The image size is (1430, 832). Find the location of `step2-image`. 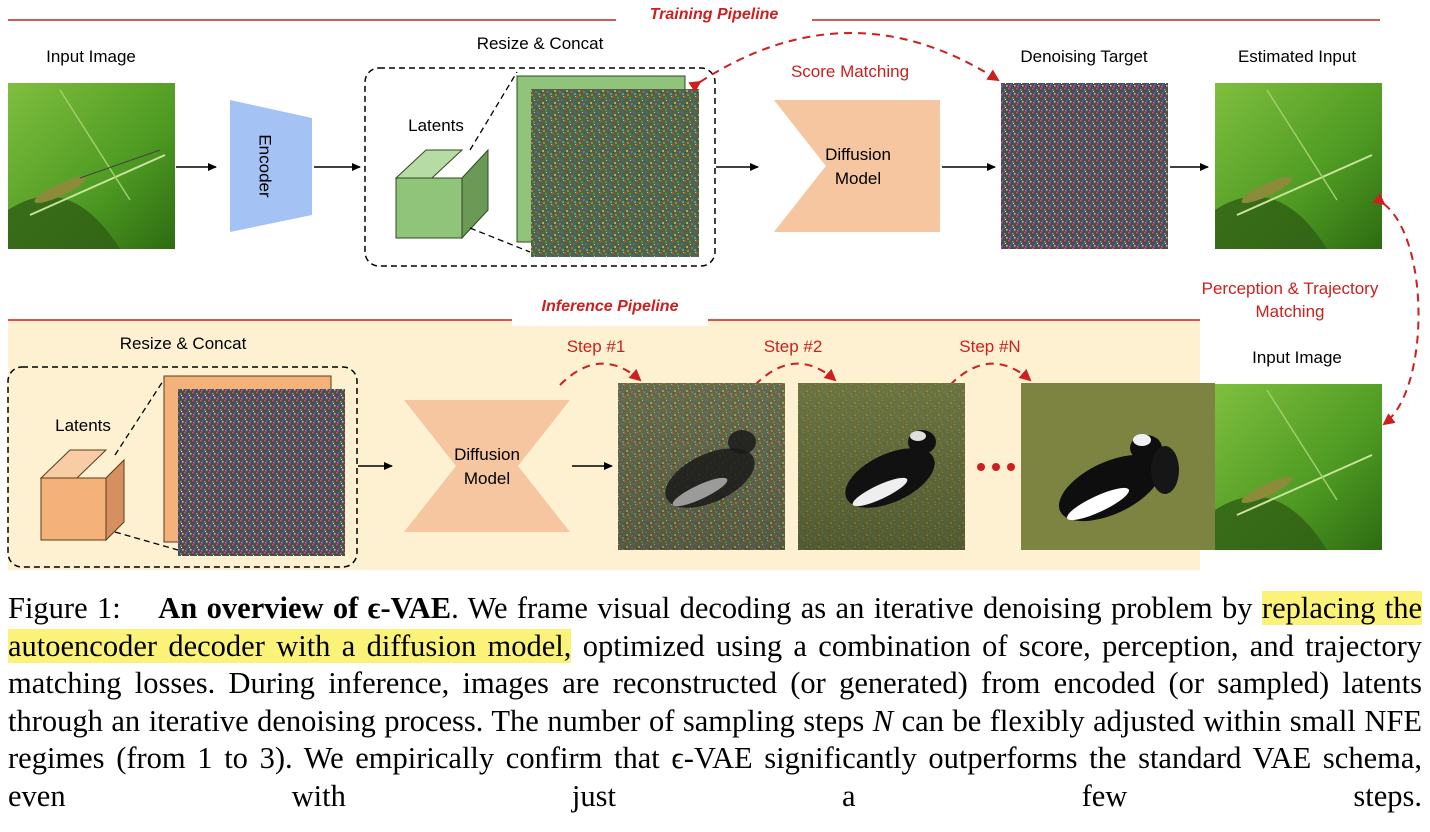

step2-image is located at coordinates (881, 466).